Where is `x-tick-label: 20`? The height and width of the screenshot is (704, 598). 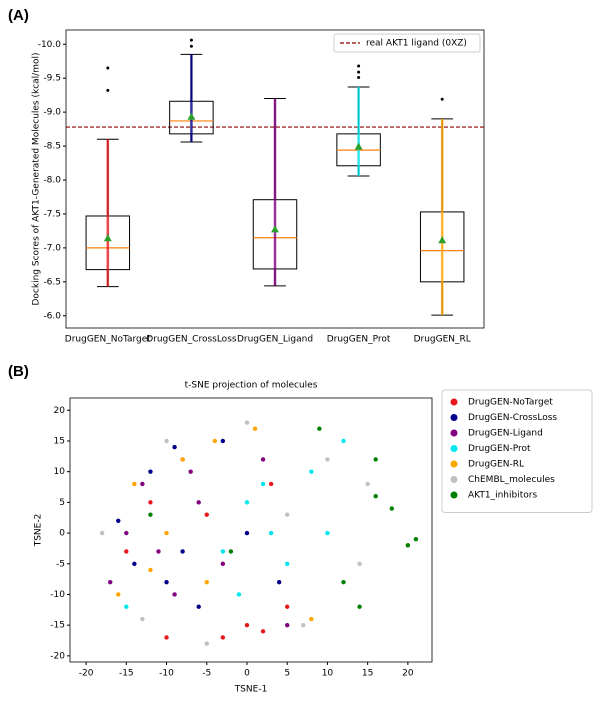 x-tick-label: 20 is located at coordinates (408, 674).